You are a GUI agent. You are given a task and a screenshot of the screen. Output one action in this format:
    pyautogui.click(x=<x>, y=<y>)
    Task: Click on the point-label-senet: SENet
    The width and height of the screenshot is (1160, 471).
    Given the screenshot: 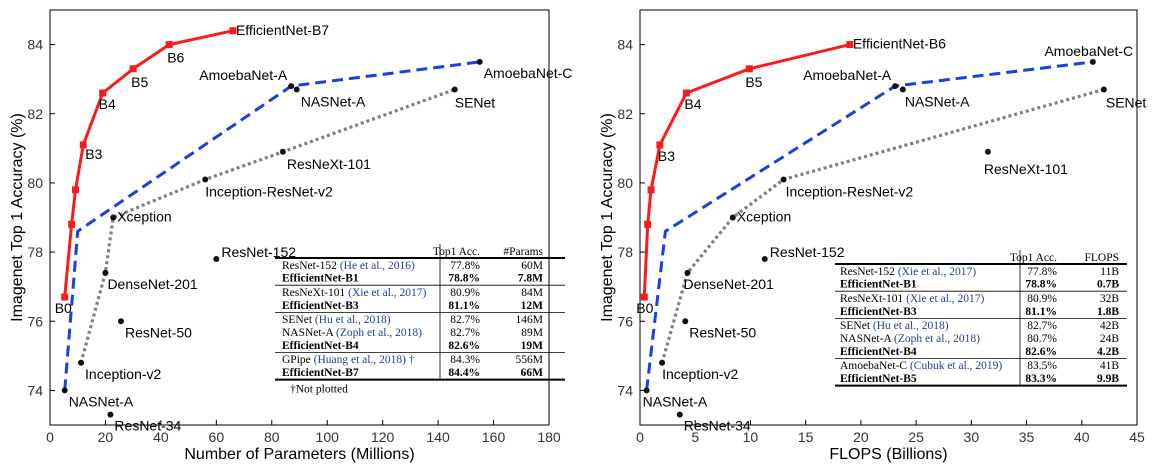 What is the action you would take?
    pyautogui.click(x=475, y=103)
    